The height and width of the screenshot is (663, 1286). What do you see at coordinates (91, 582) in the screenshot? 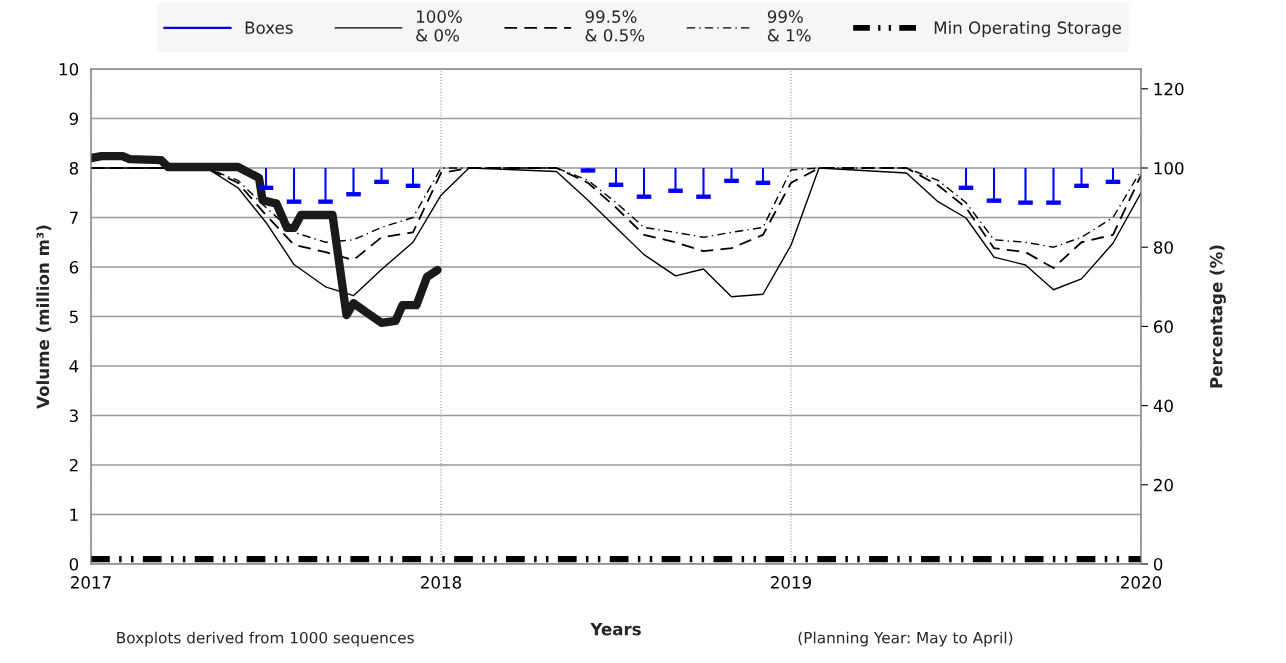
I see `x-tick-label: 2017` at bounding box center [91, 582].